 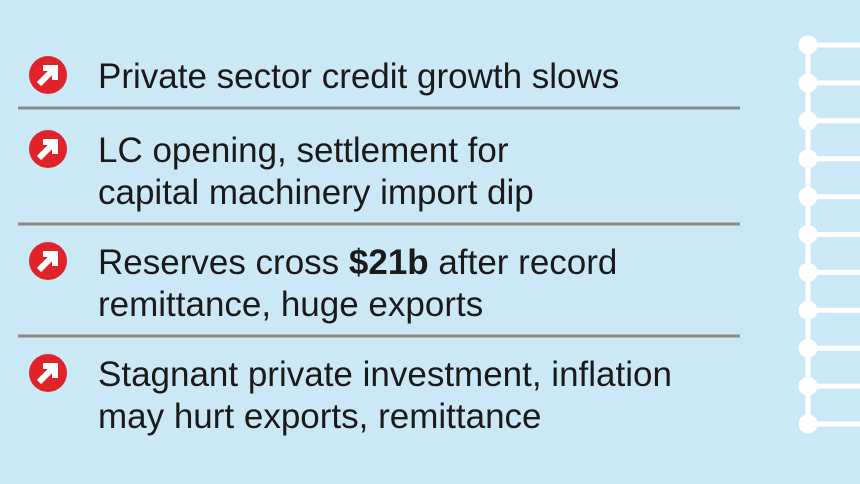 I want to click on headline-line: LC opening, settlement for, so click(x=303, y=150).